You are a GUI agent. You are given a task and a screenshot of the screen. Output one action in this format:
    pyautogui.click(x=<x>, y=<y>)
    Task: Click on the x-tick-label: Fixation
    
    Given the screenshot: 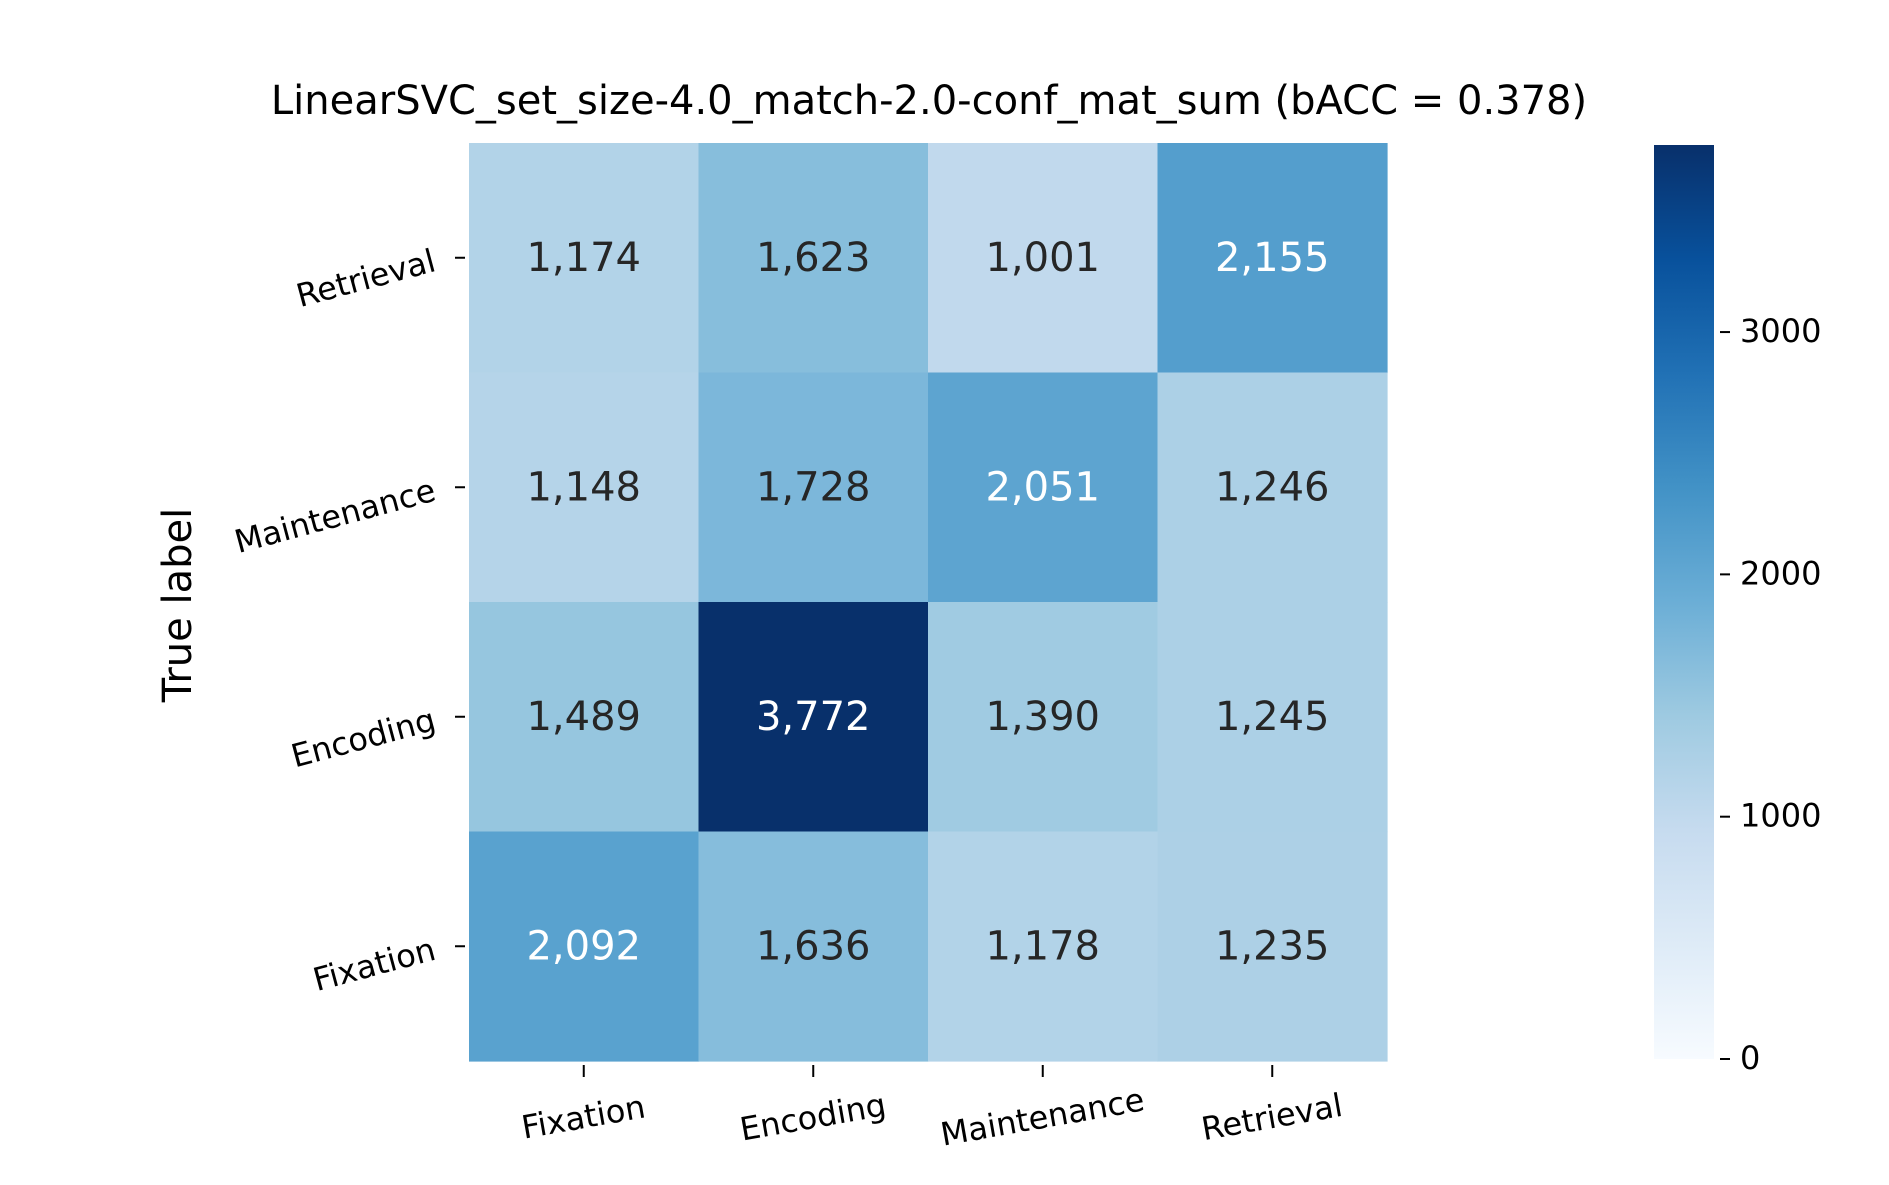 What is the action you would take?
    pyautogui.click(x=584, y=1116)
    